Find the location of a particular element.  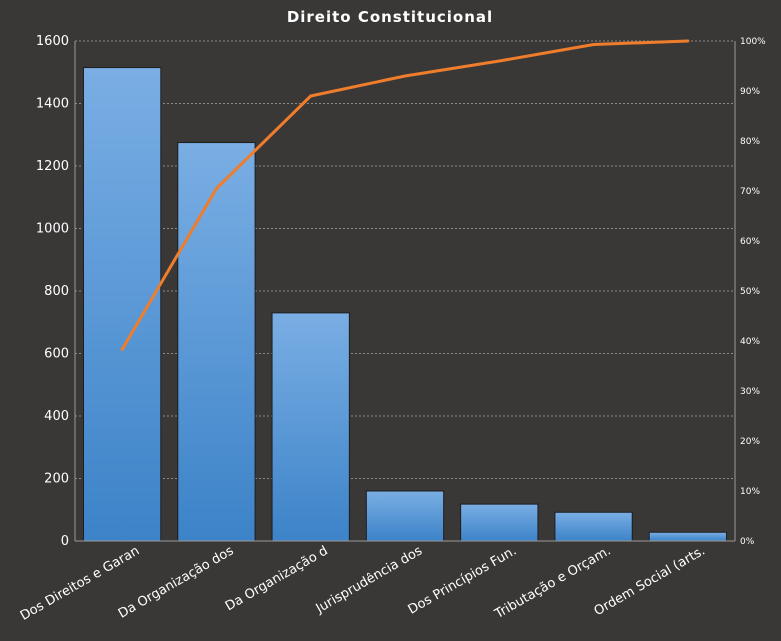

y2-tick-label: 90% is located at coordinates (750, 92).